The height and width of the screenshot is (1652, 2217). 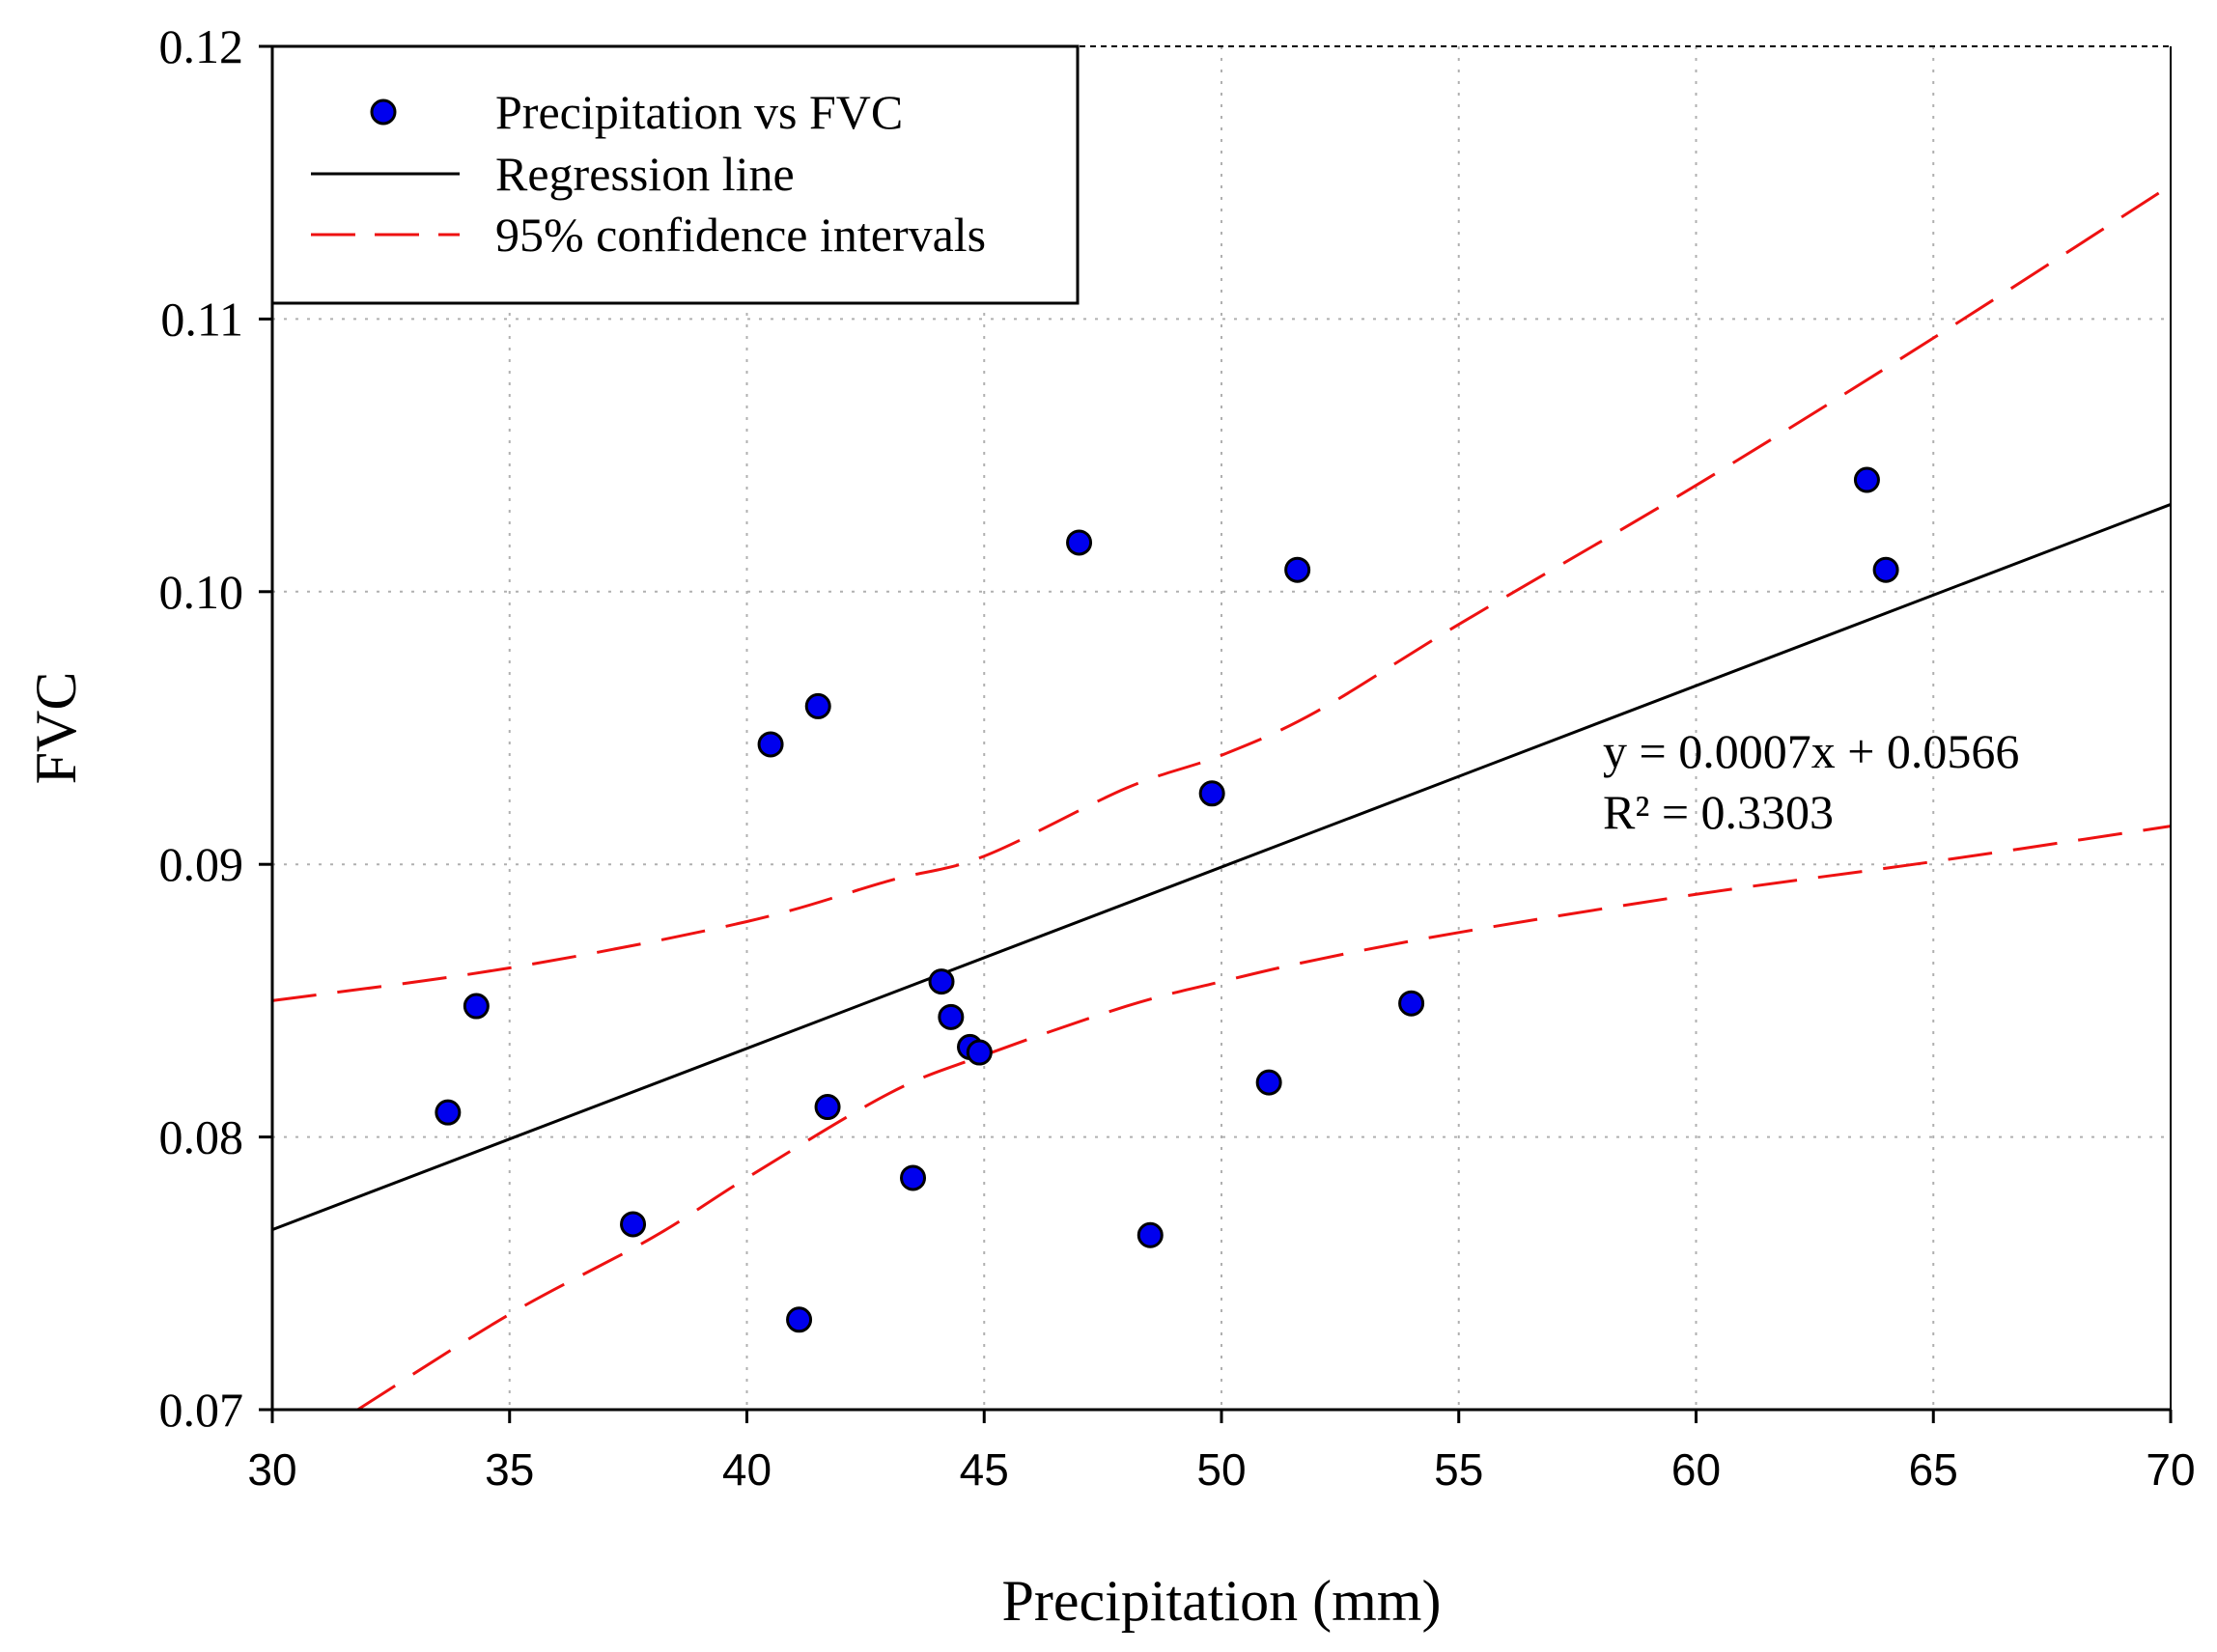 What do you see at coordinates (1718, 812) in the screenshot?
I see `r-squared-label: R² = 0.3303` at bounding box center [1718, 812].